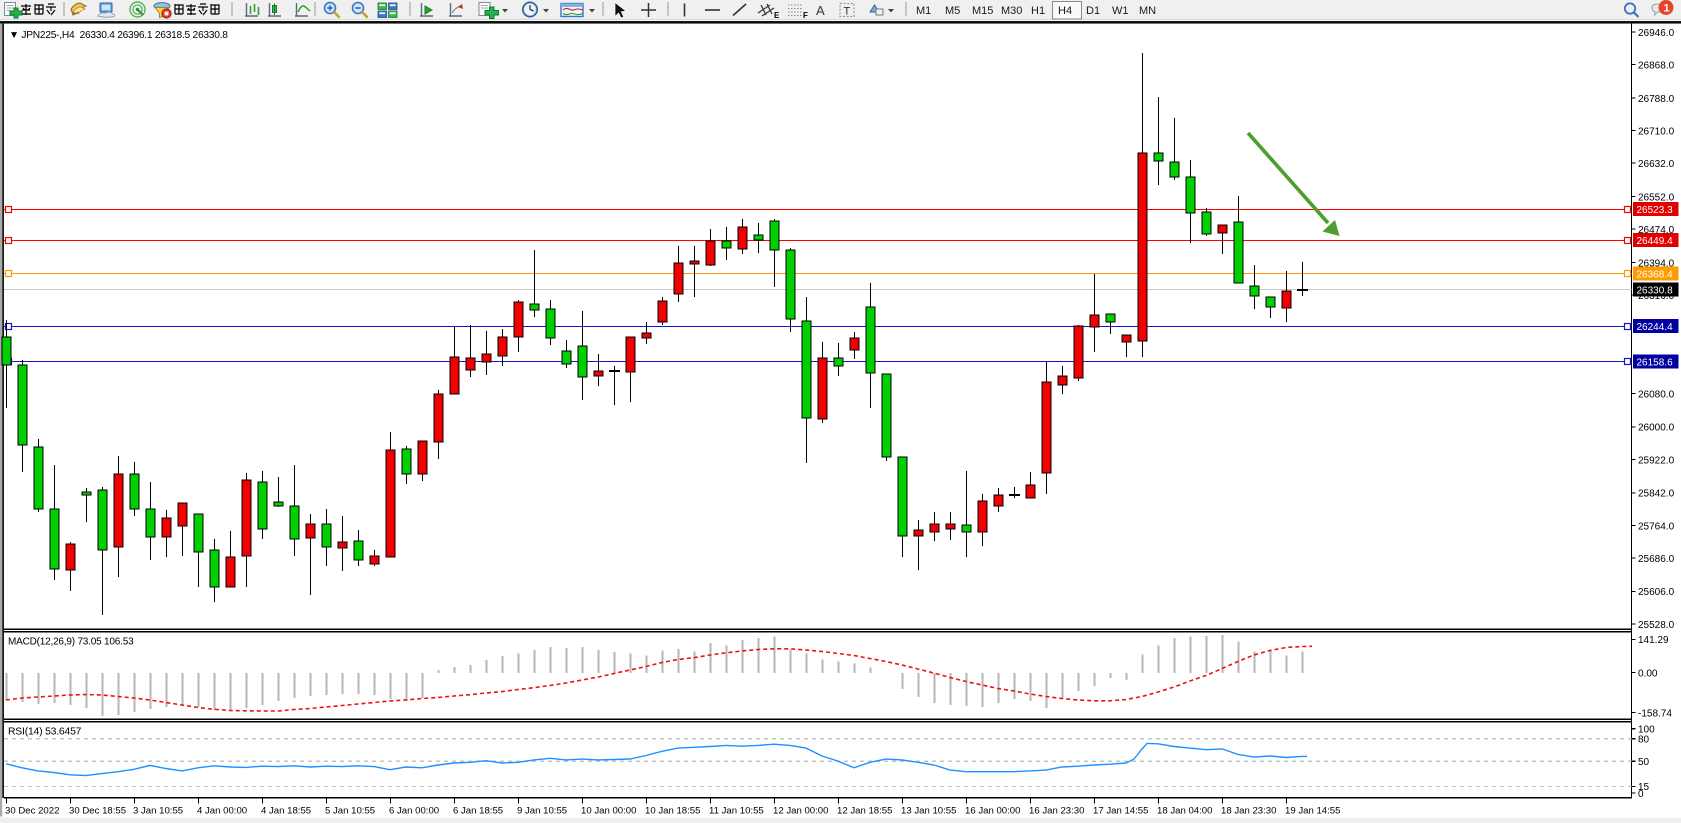 This screenshot has width=1681, height=823. What do you see at coordinates (158, 811) in the screenshot?
I see `svg-text: 3 Jan 10:55` at bounding box center [158, 811].